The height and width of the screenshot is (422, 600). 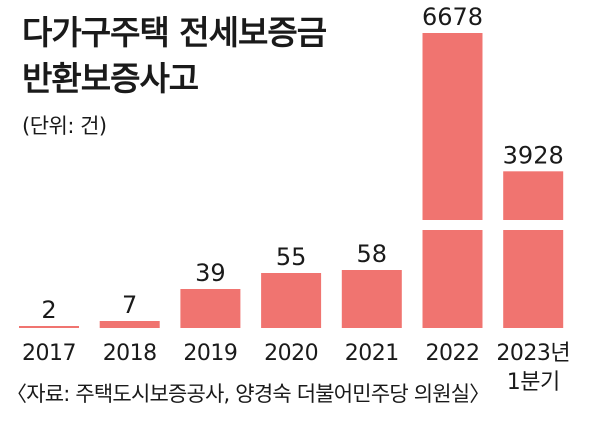 I want to click on data-label: 7, so click(x=129, y=305).